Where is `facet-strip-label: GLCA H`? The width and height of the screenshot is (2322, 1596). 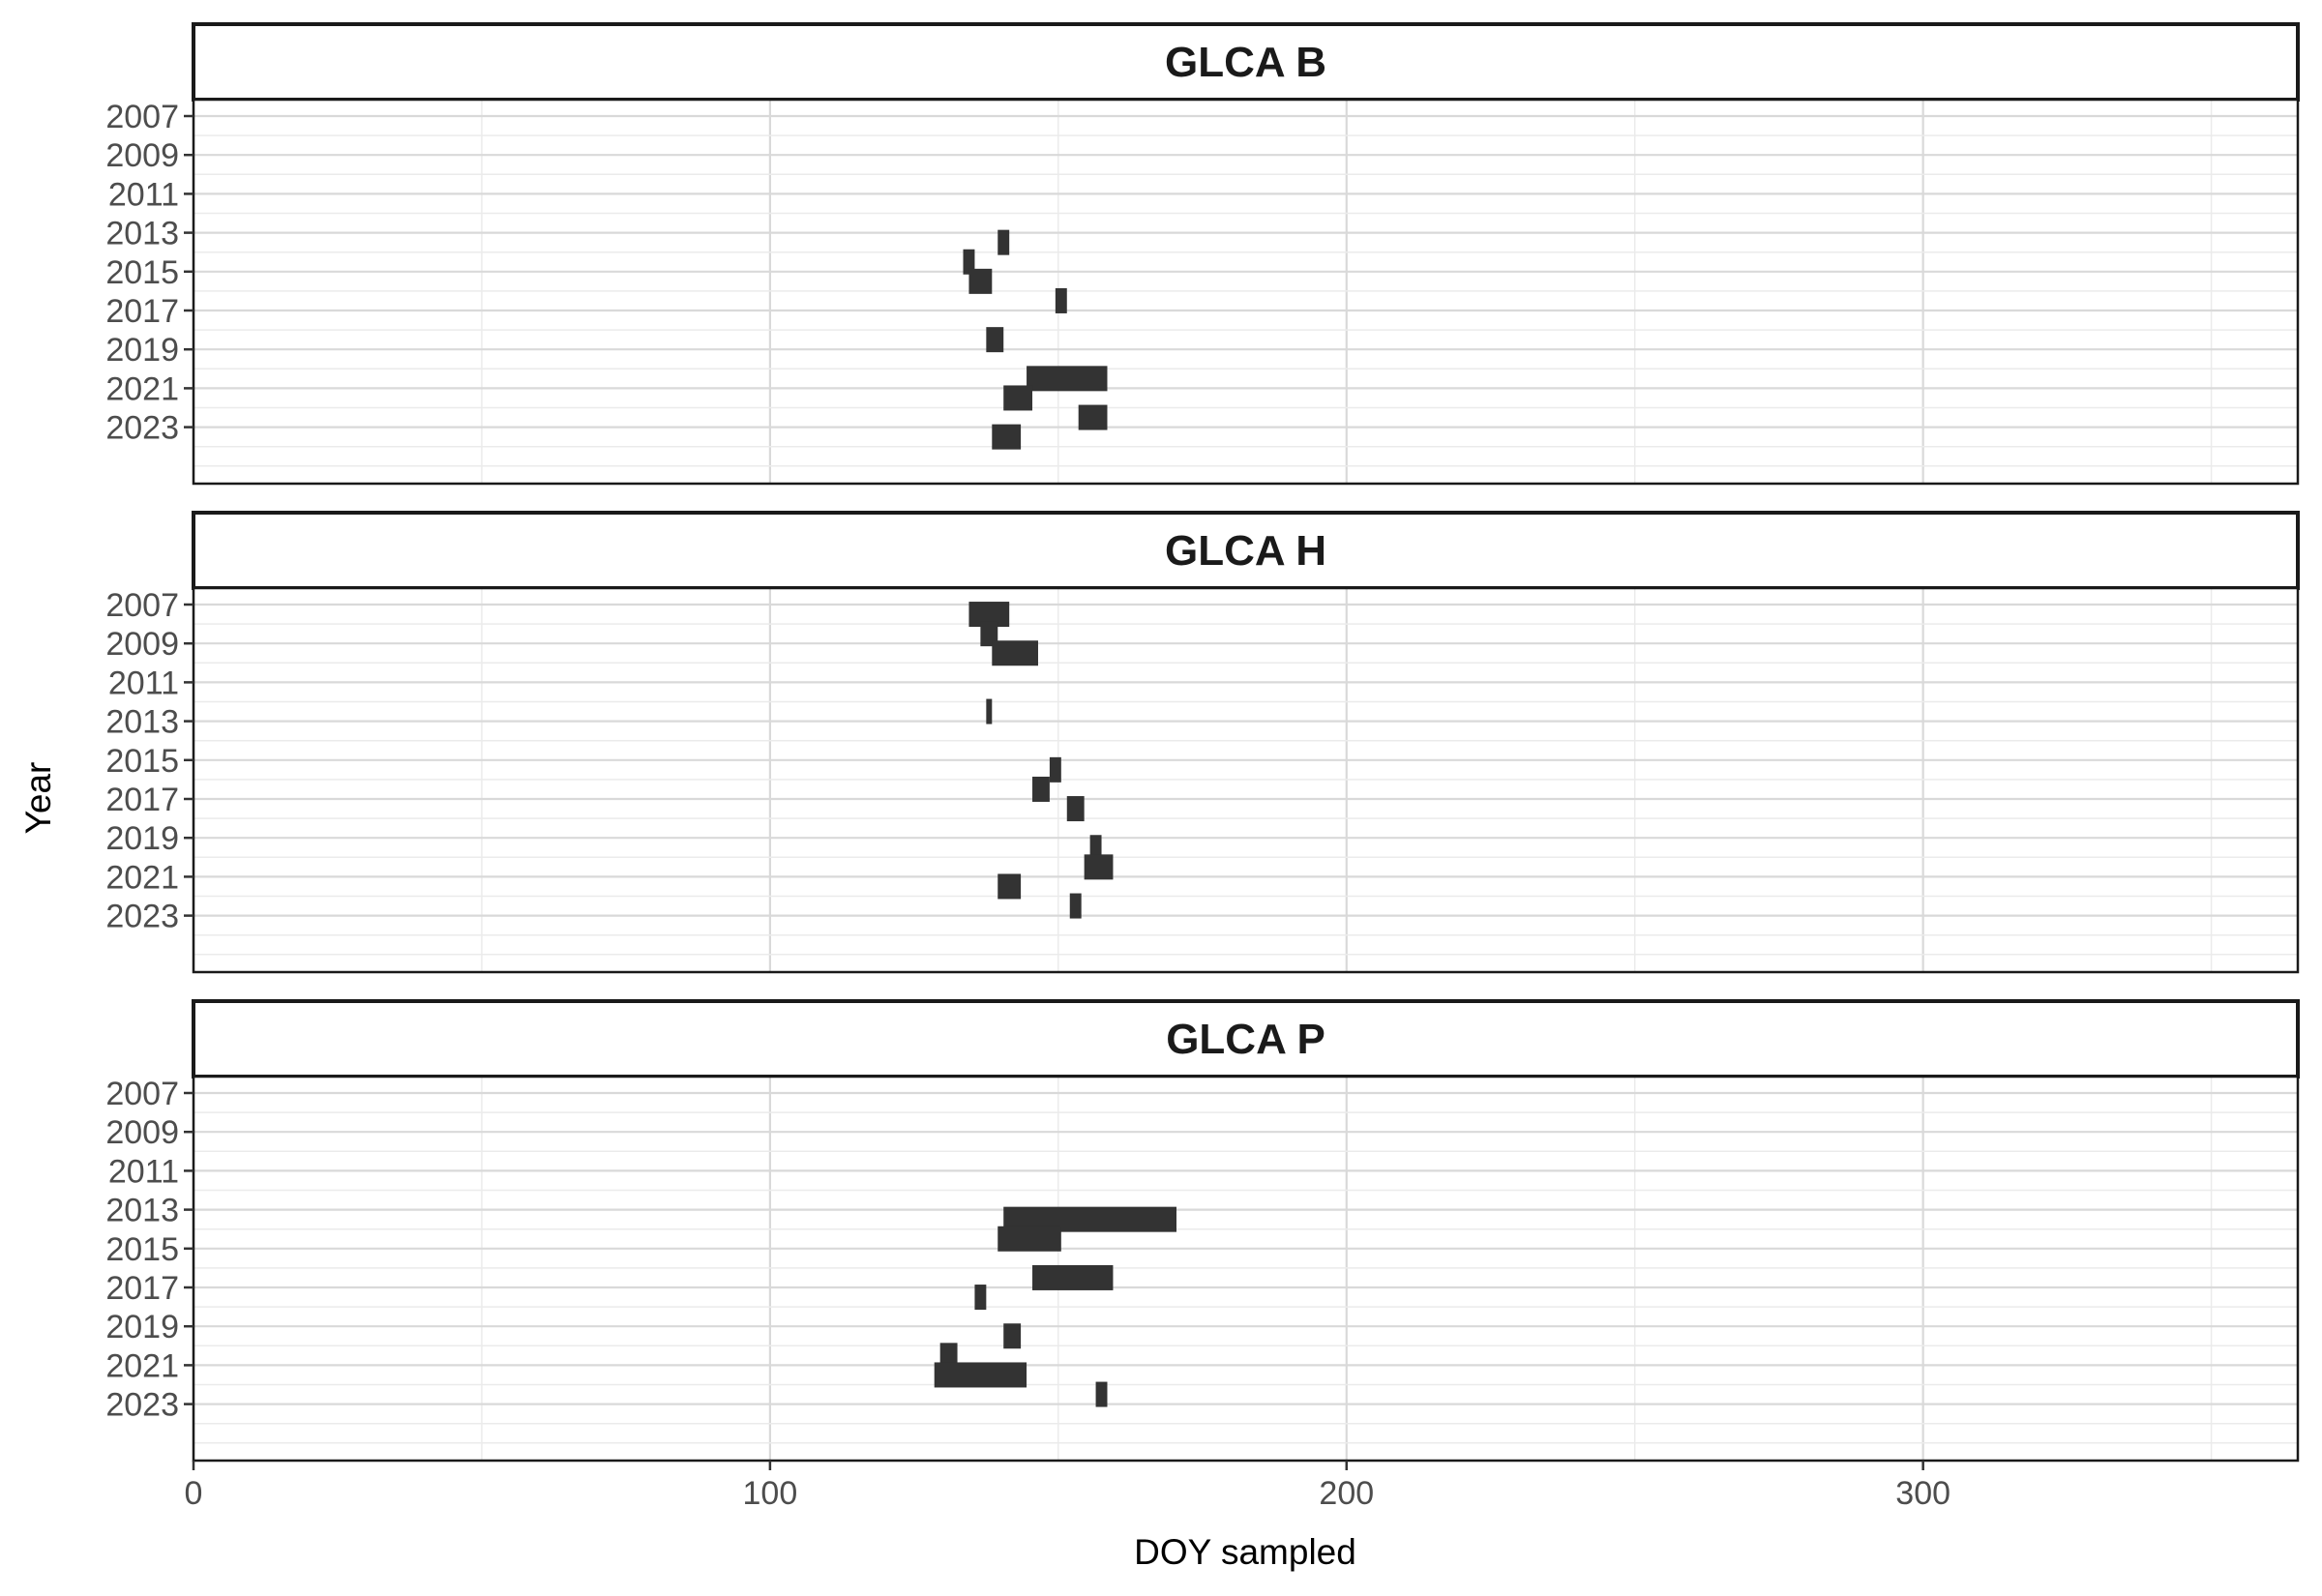
facet-strip-label: GLCA H is located at coordinates (1245, 551).